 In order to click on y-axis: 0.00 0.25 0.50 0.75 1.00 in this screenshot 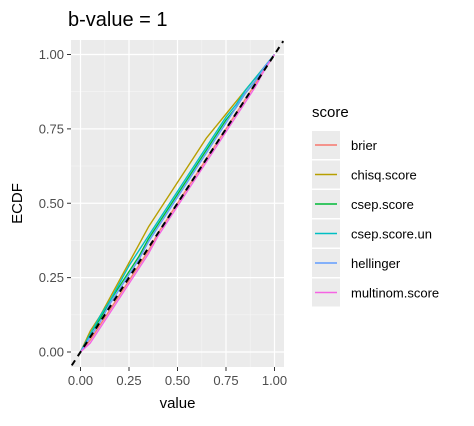, I will do `click(55, 203)`.